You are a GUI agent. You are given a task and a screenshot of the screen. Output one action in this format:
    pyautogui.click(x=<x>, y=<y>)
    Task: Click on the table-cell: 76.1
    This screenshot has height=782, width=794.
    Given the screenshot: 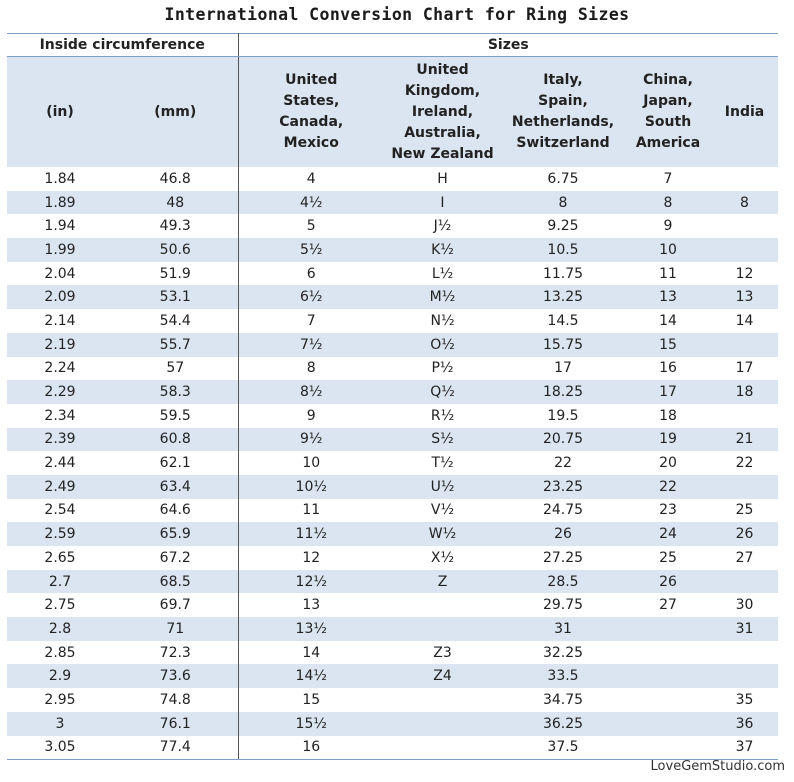 What is the action you would take?
    pyautogui.click(x=176, y=723)
    